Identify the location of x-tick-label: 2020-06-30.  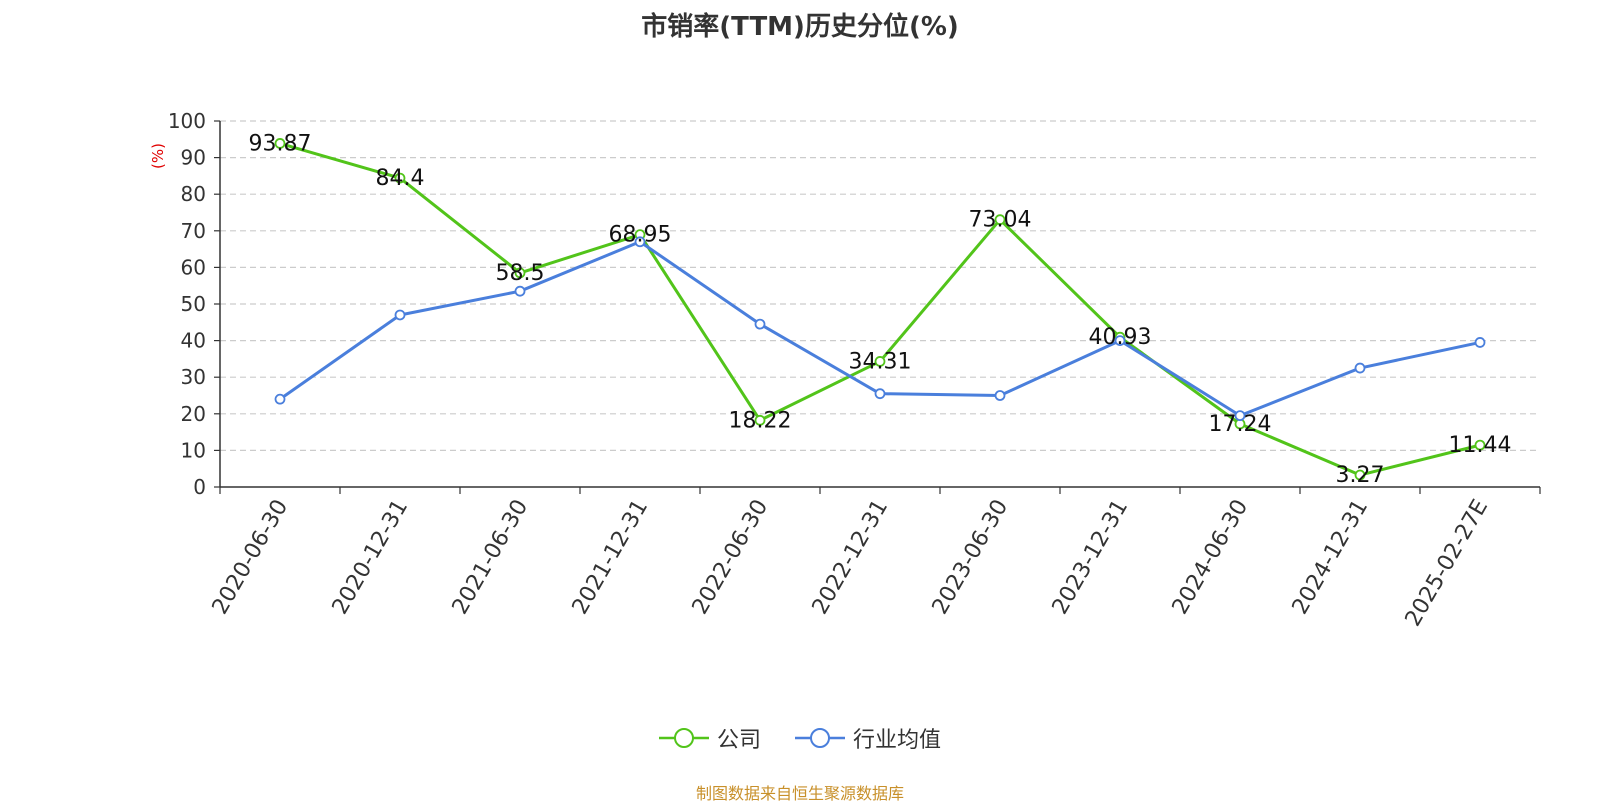
(251, 557).